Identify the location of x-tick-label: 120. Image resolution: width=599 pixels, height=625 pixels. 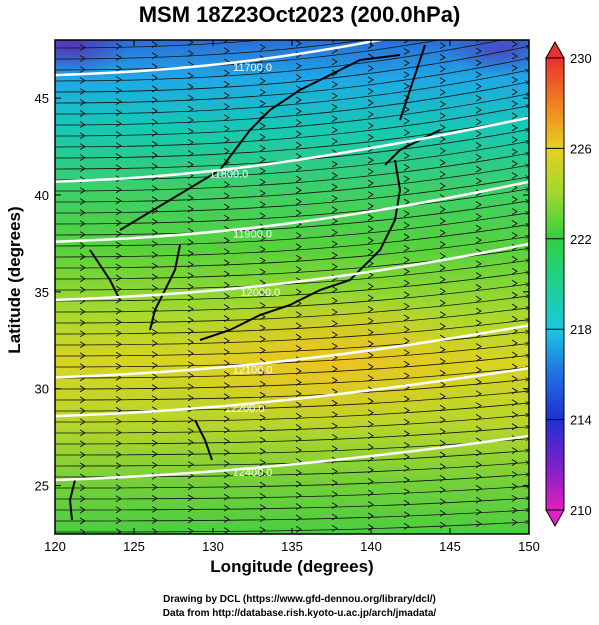
(55, 546).